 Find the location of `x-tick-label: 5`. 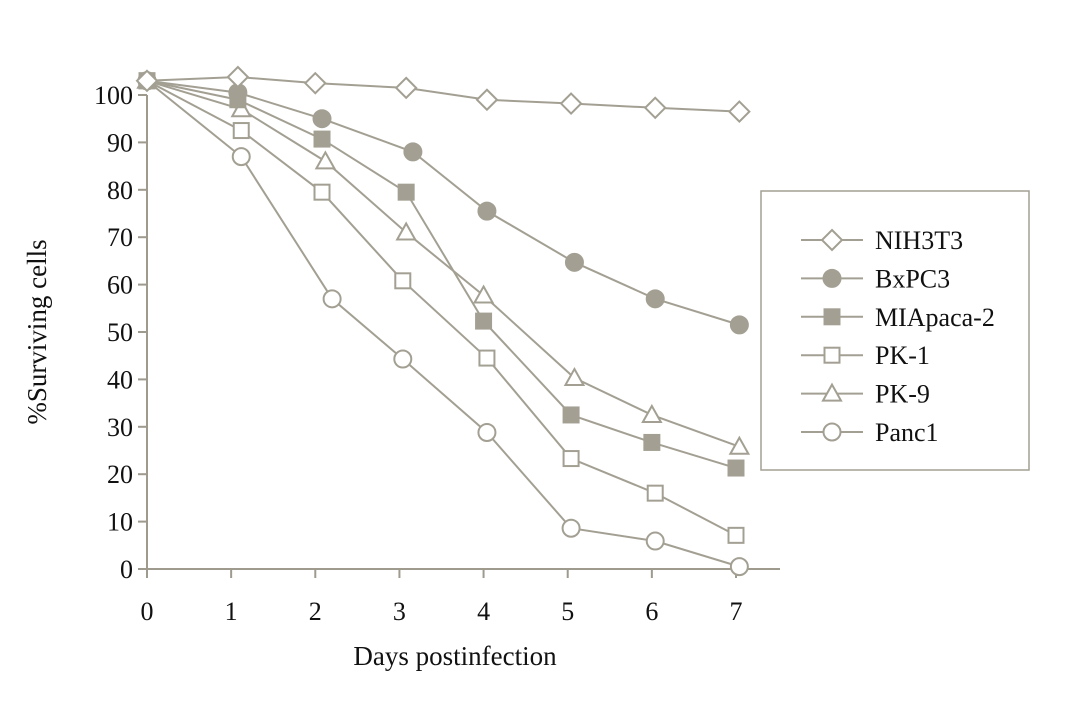

x-tick-label: 5 is located at coordinates (567, 611).